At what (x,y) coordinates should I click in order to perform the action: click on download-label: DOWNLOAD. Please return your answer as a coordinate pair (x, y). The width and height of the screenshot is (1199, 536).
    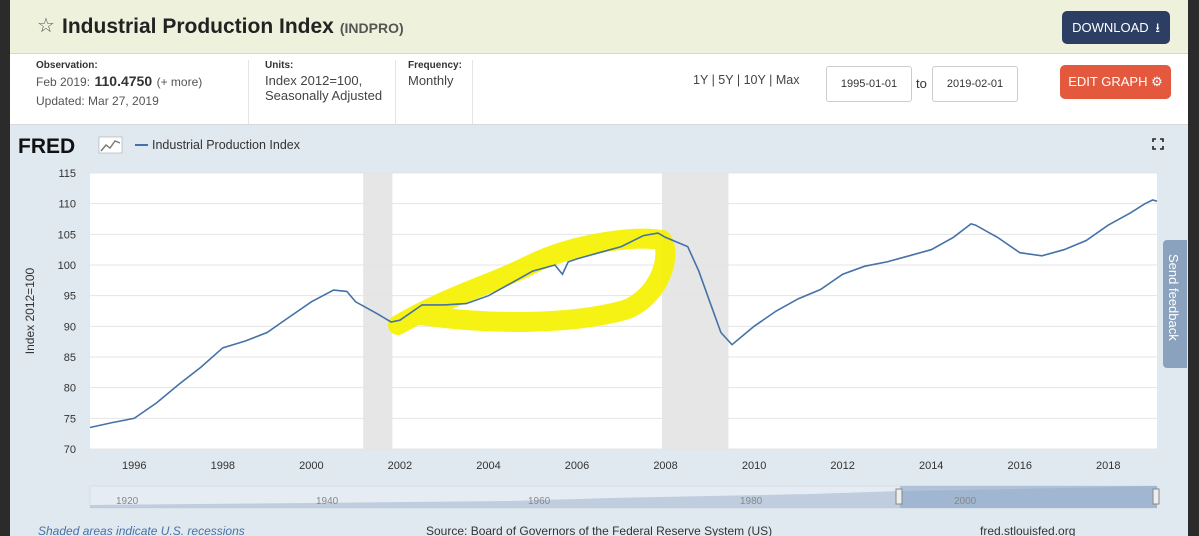
    Looking at the image, I should click on (1110, 27).